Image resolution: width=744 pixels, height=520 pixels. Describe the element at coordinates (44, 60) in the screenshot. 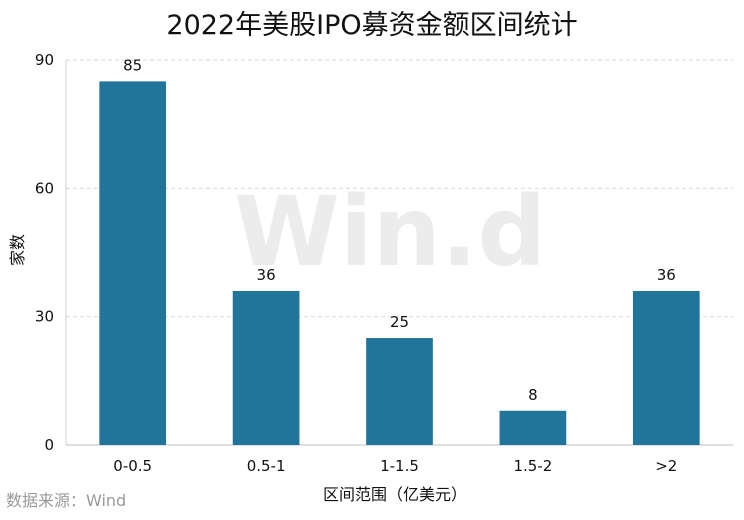

I see `y-tick-label: 90` at that location.